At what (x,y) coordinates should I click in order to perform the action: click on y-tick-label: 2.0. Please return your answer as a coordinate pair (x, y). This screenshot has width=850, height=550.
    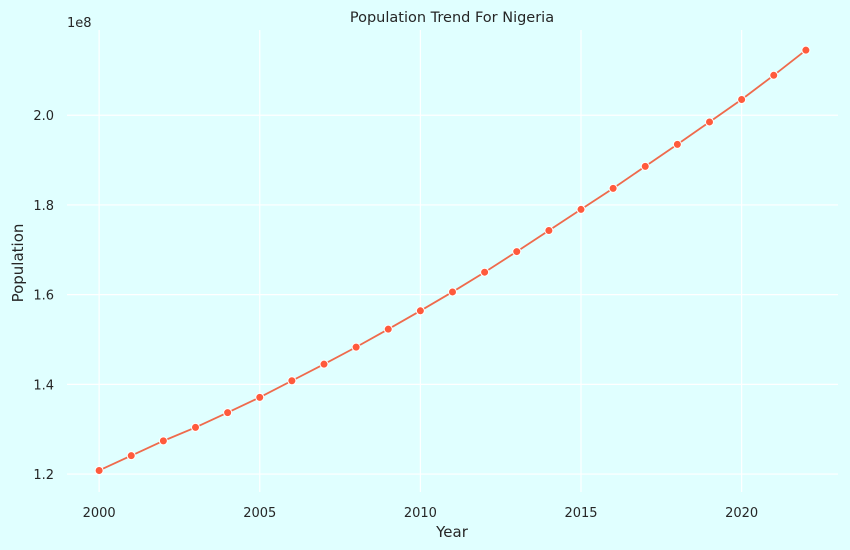
    Looking at the image, I should click on (43, 116).